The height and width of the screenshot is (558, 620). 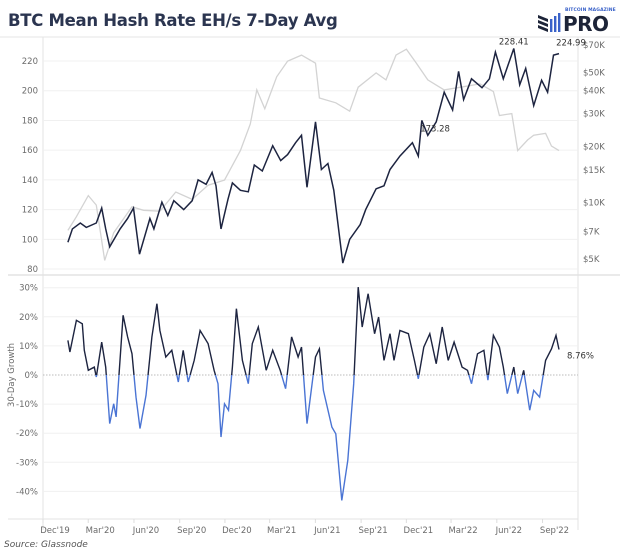 What do you see at coordinates (594, 171) in the screenshot?
I see `y2-tick-label: $15K` at bounding box center [594, 171].